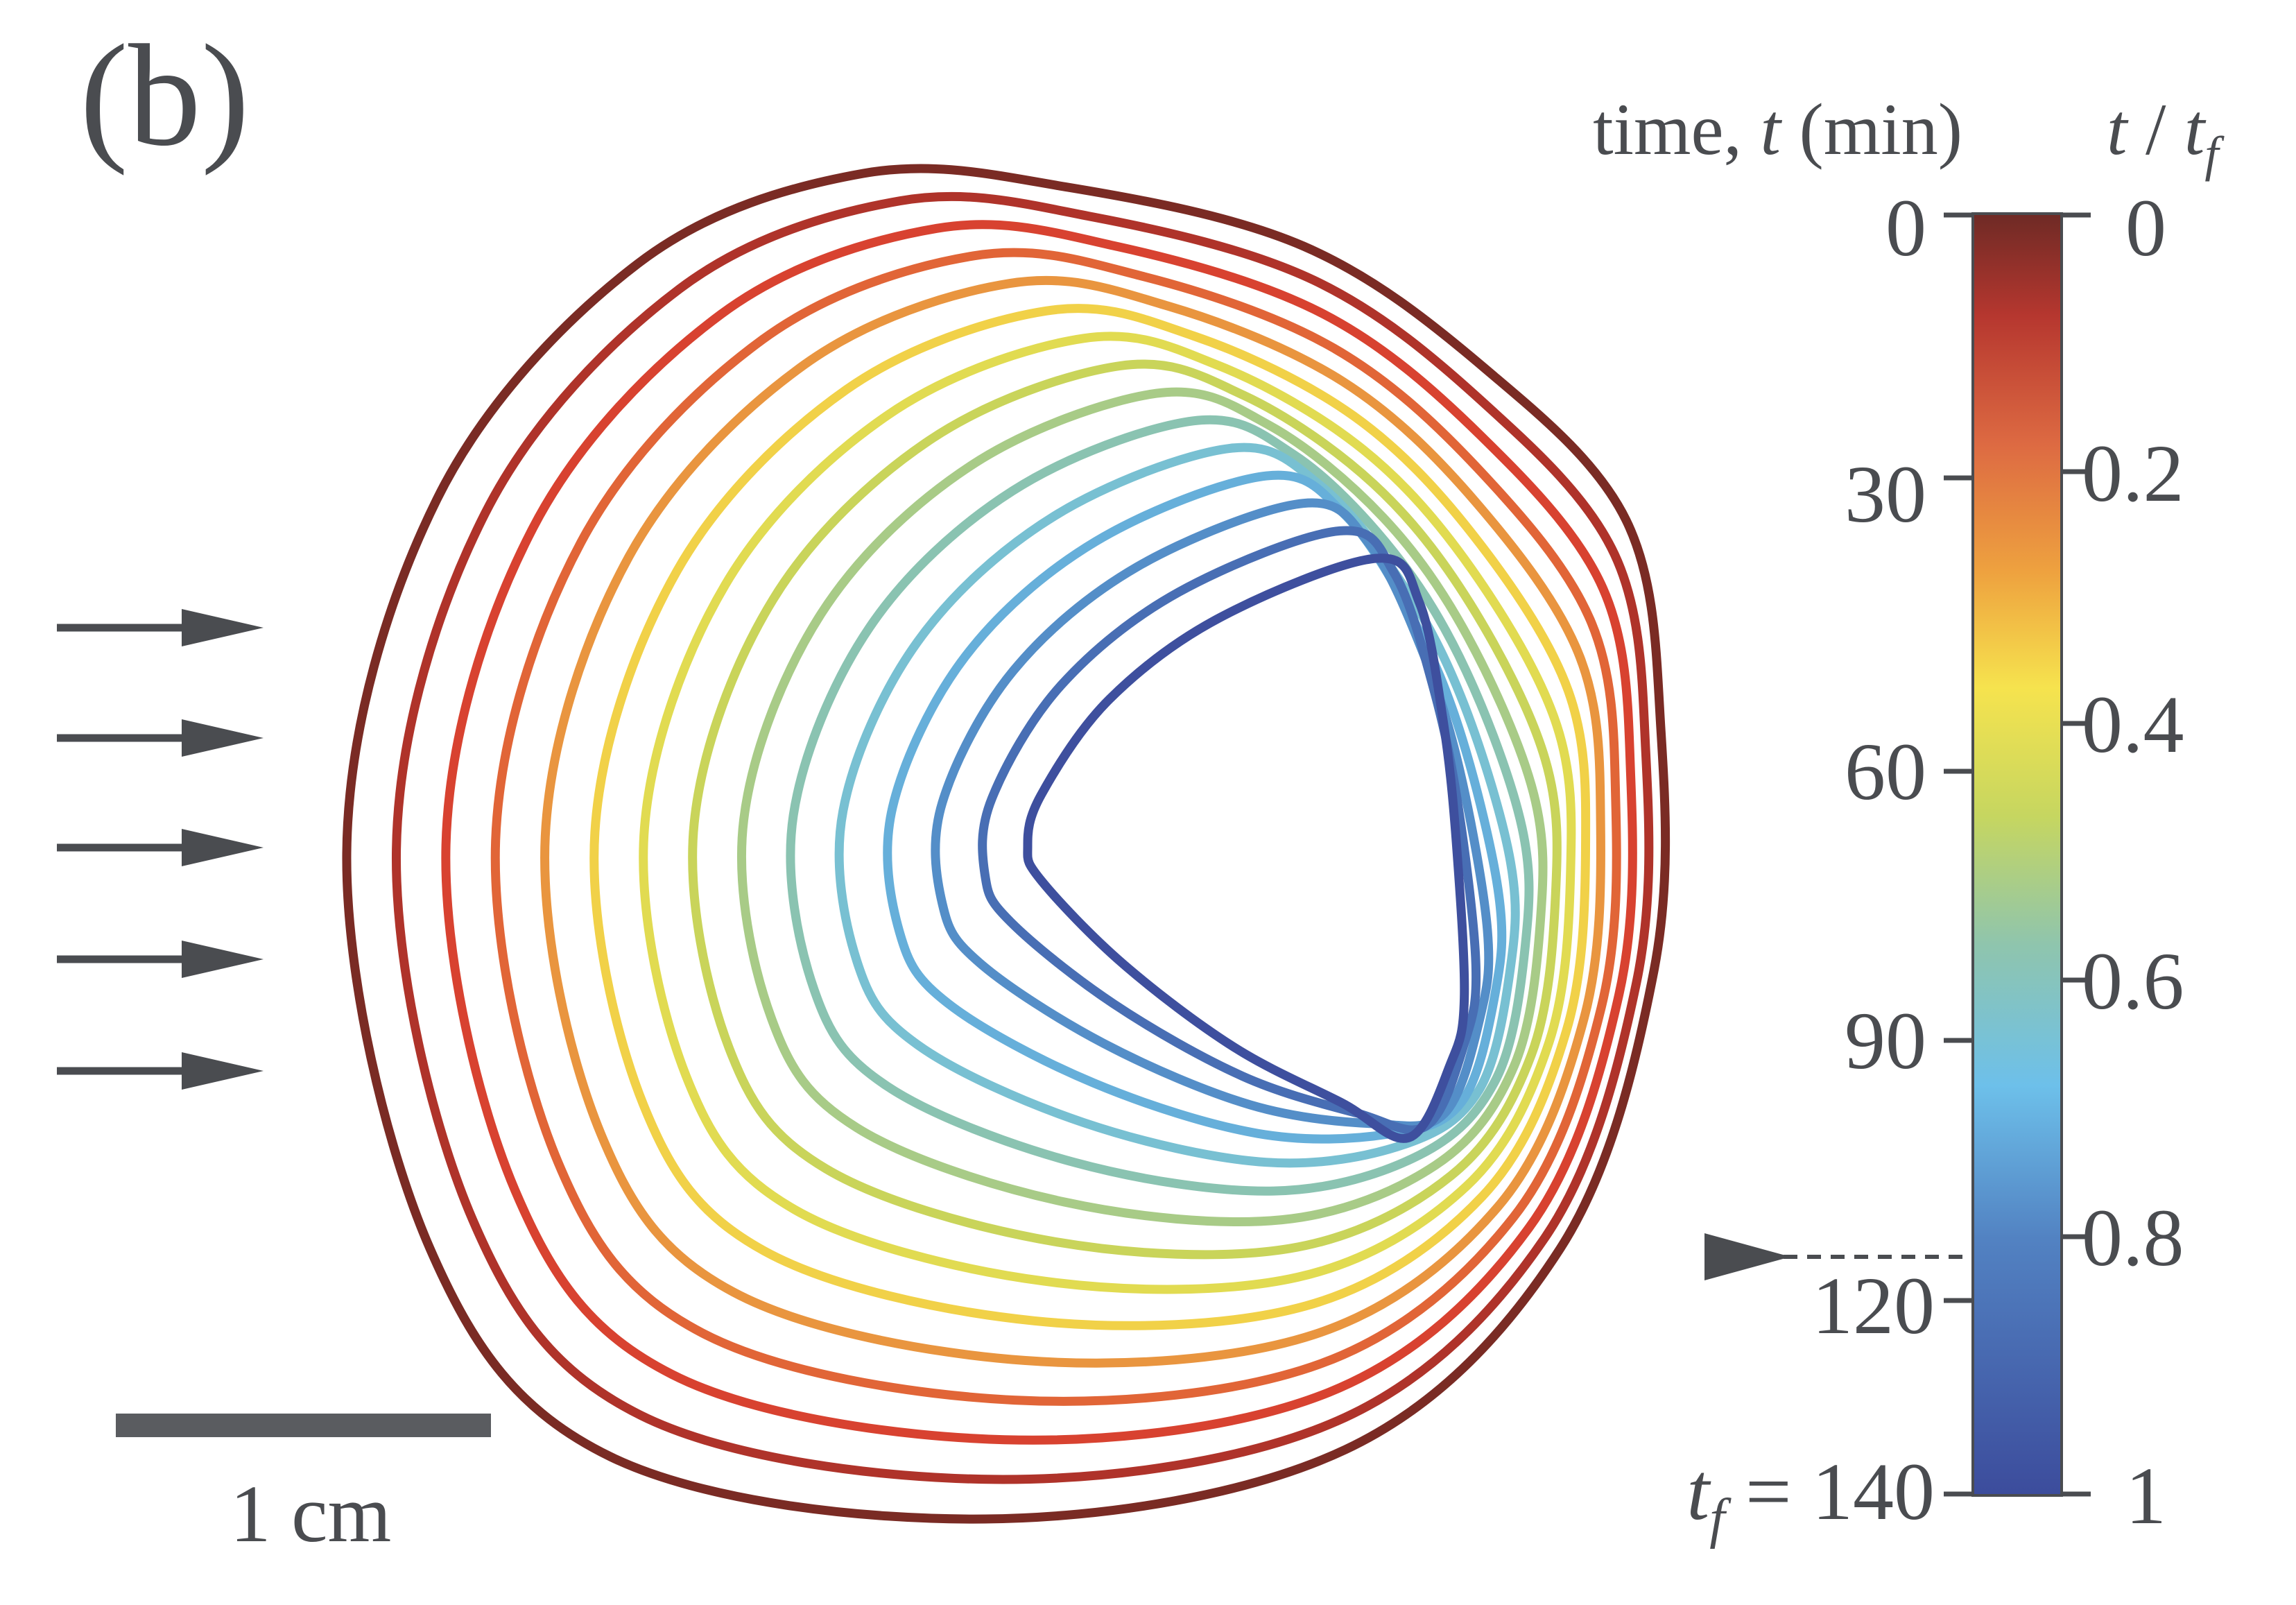 This screenshot has width=2296, height=1605. What do you see at coordinates (2133, 1237) in the screenshot?
I see `right-tick-label: 0.8` at bounding box center [2133, 1237].